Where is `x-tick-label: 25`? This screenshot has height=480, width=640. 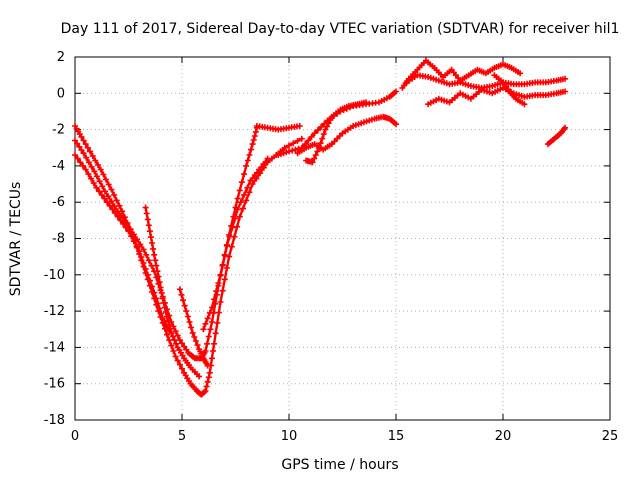
x-tick-label: 25 is located at coordinates (610, 436).